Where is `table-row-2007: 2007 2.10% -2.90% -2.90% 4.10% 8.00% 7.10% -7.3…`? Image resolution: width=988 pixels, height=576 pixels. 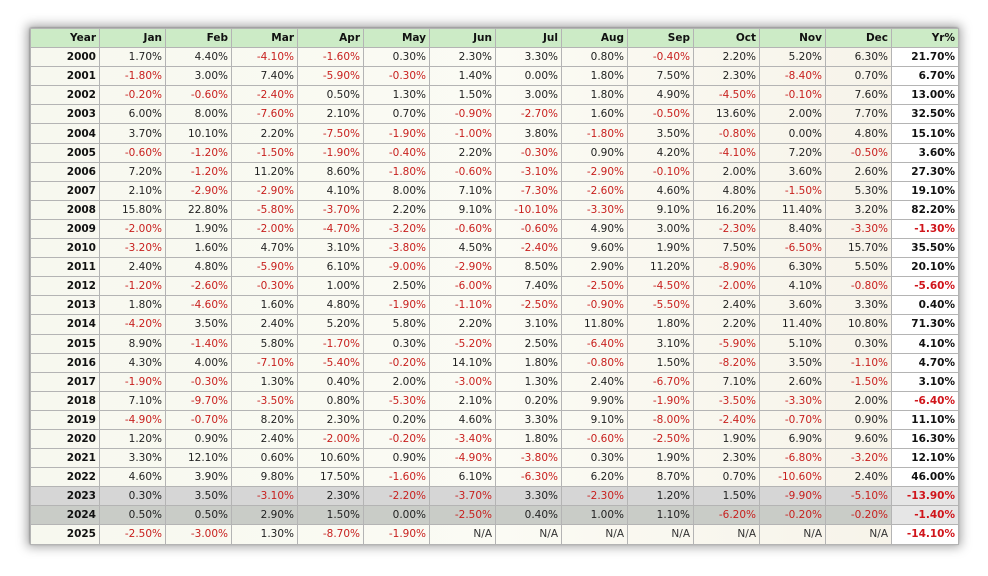
table-row-2007: 2007 2.10% -2.90% -2.90% 4.10% 8.00% 7.10% -7.3… is located at coordinates (494, 191).